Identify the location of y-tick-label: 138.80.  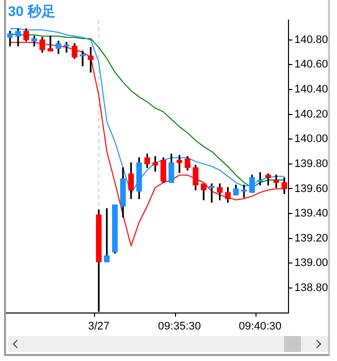
(311, 288).